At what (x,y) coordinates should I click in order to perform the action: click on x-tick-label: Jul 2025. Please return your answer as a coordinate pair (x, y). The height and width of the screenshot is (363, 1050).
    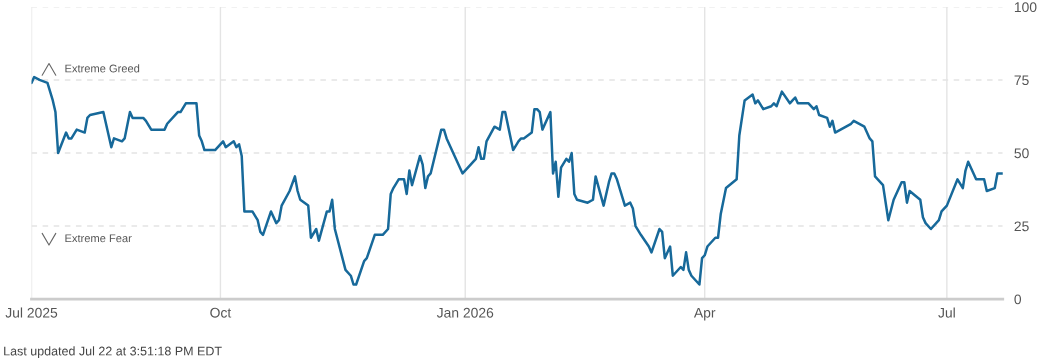
    Looking at the image, I should click on (31, 312).